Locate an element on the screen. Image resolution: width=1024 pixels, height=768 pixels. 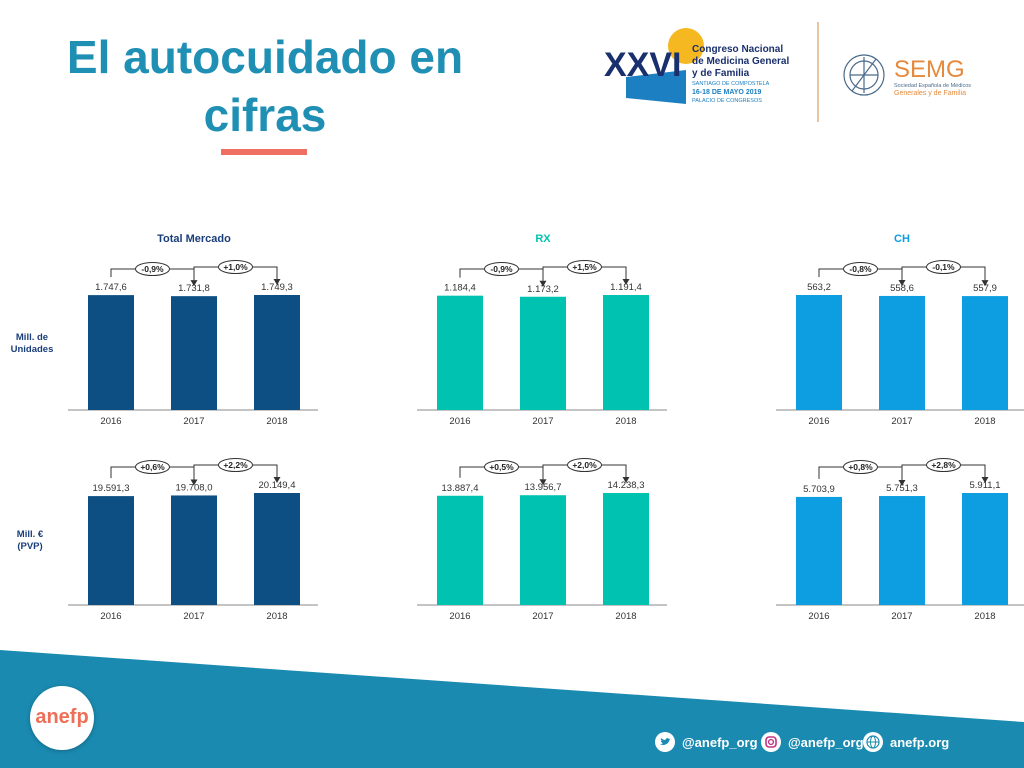
instagram-link: @anefp_org is located at coordinates (812, 742).